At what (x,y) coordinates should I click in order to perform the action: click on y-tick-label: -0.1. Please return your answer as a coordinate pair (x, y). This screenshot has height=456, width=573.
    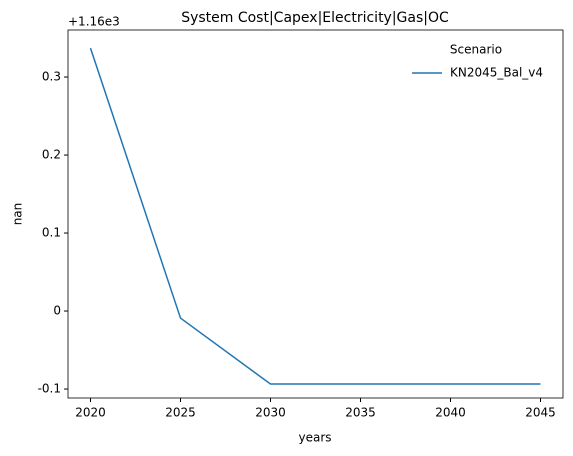
    Looking at the image, I should click on (49, 389).